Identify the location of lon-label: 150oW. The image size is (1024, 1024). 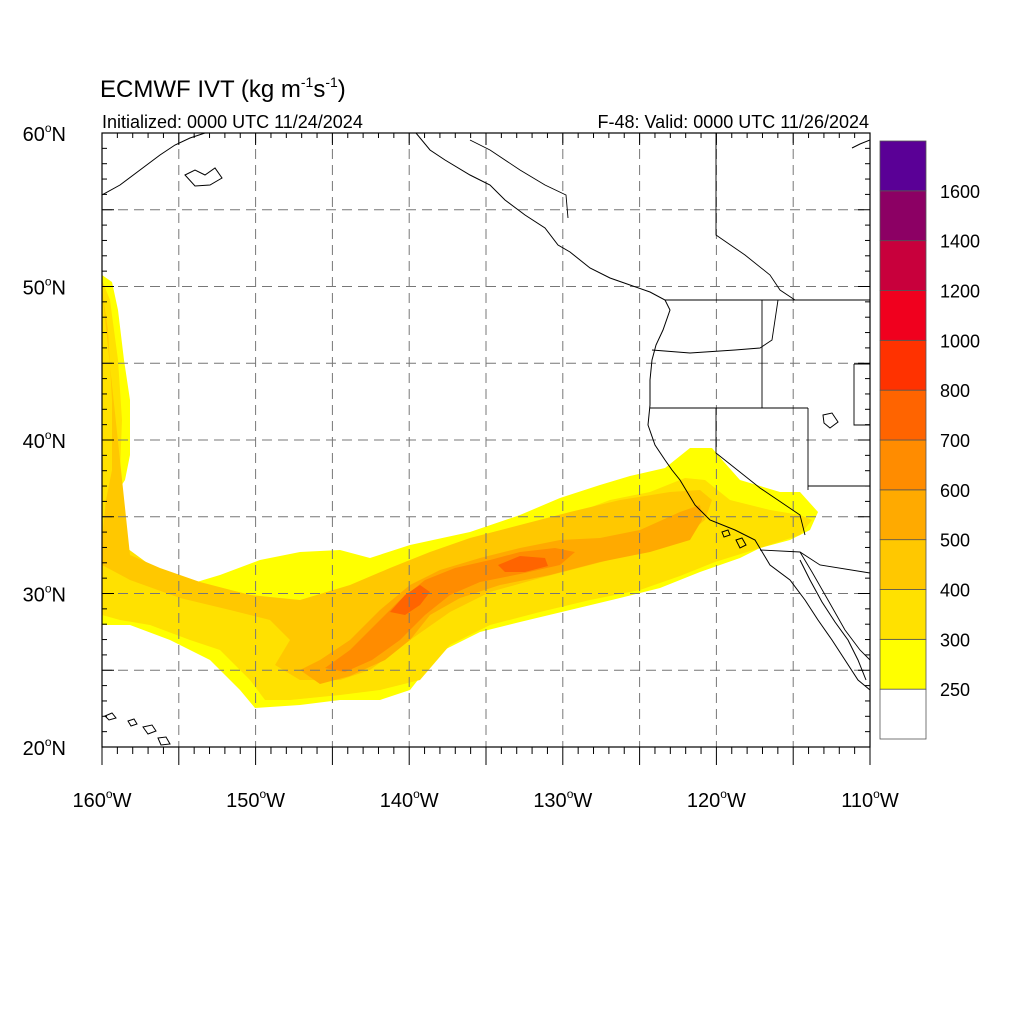
(255, 799).